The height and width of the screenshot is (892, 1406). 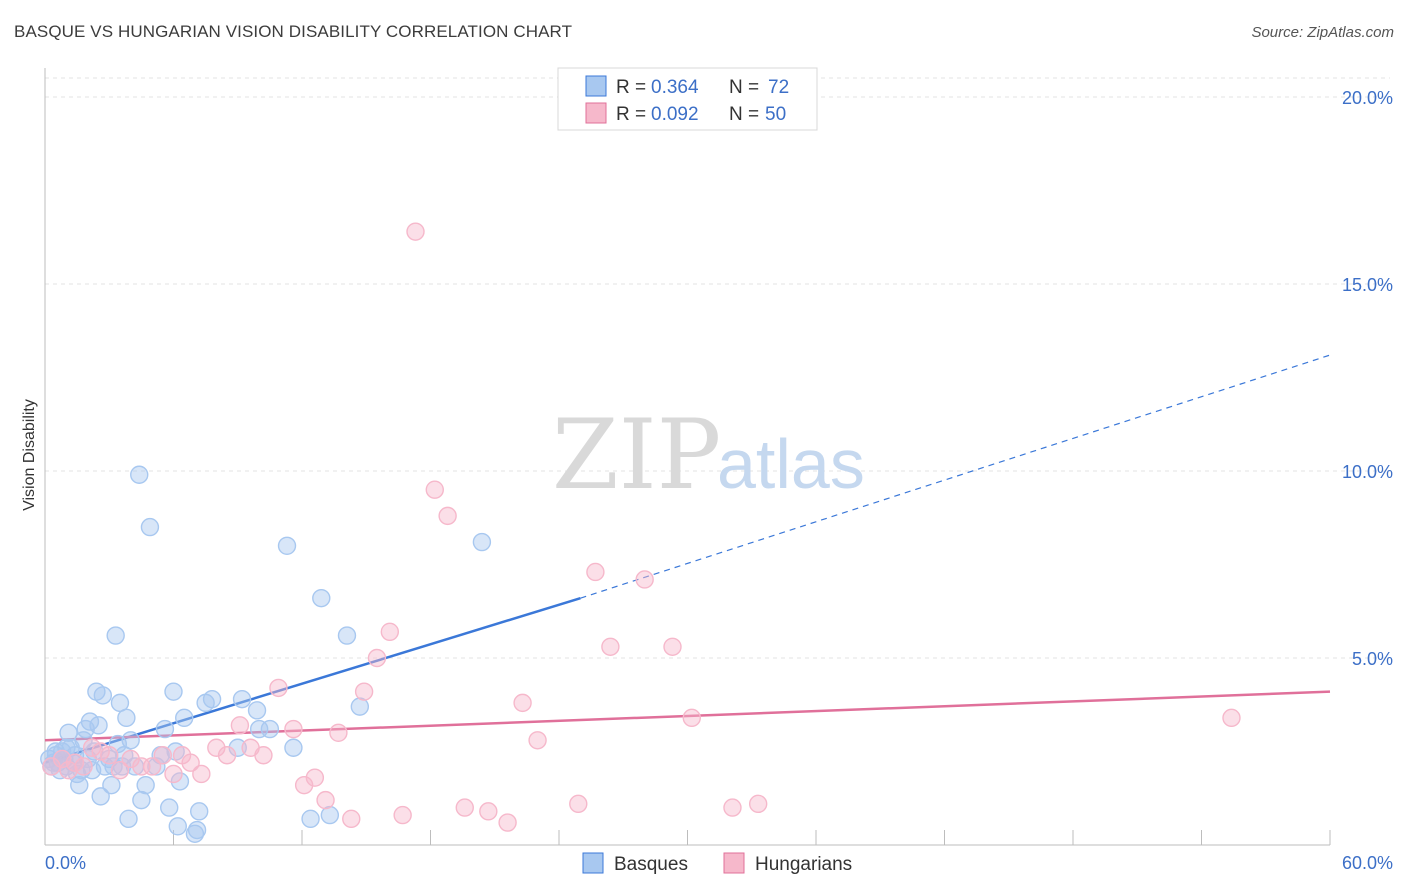 What do you see at coordinates (1367, 472) in the screenshot?
I see `y-tick-label-1: 10.0%` at bounding box center [1367, 472].